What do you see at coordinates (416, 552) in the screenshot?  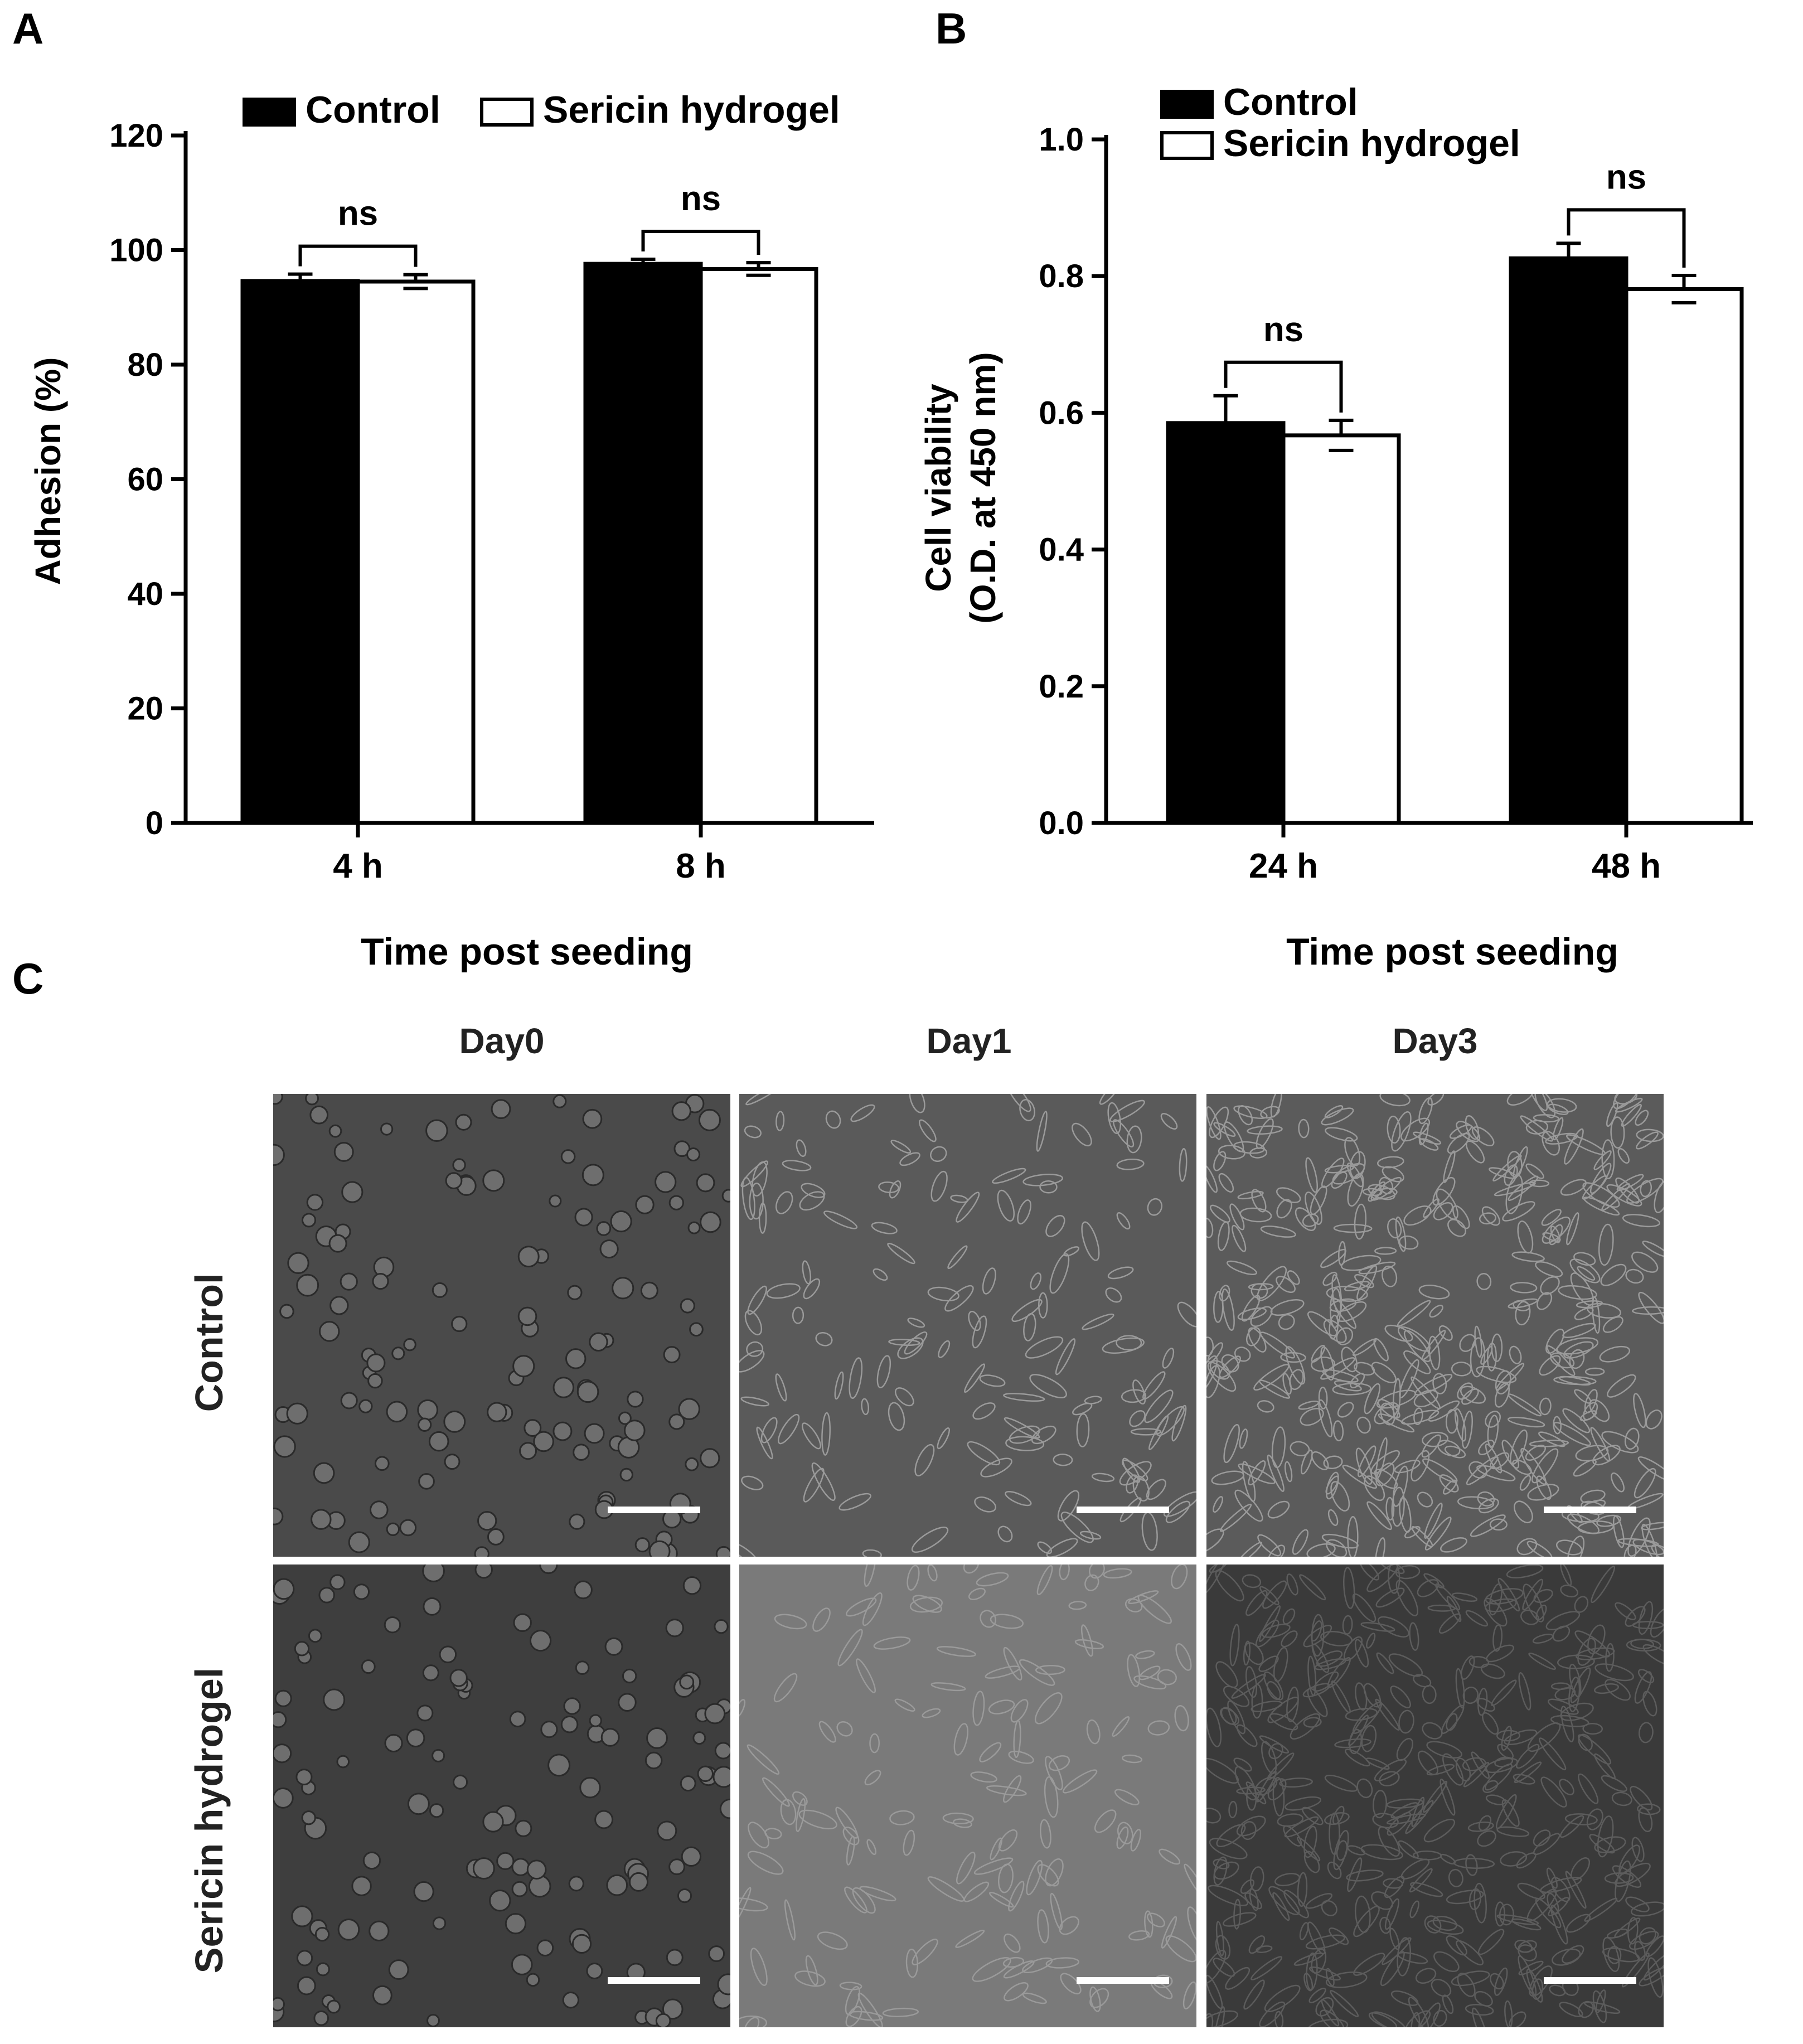 I see `bar-sericin-hydrogel` at bounding box center [416, 552].